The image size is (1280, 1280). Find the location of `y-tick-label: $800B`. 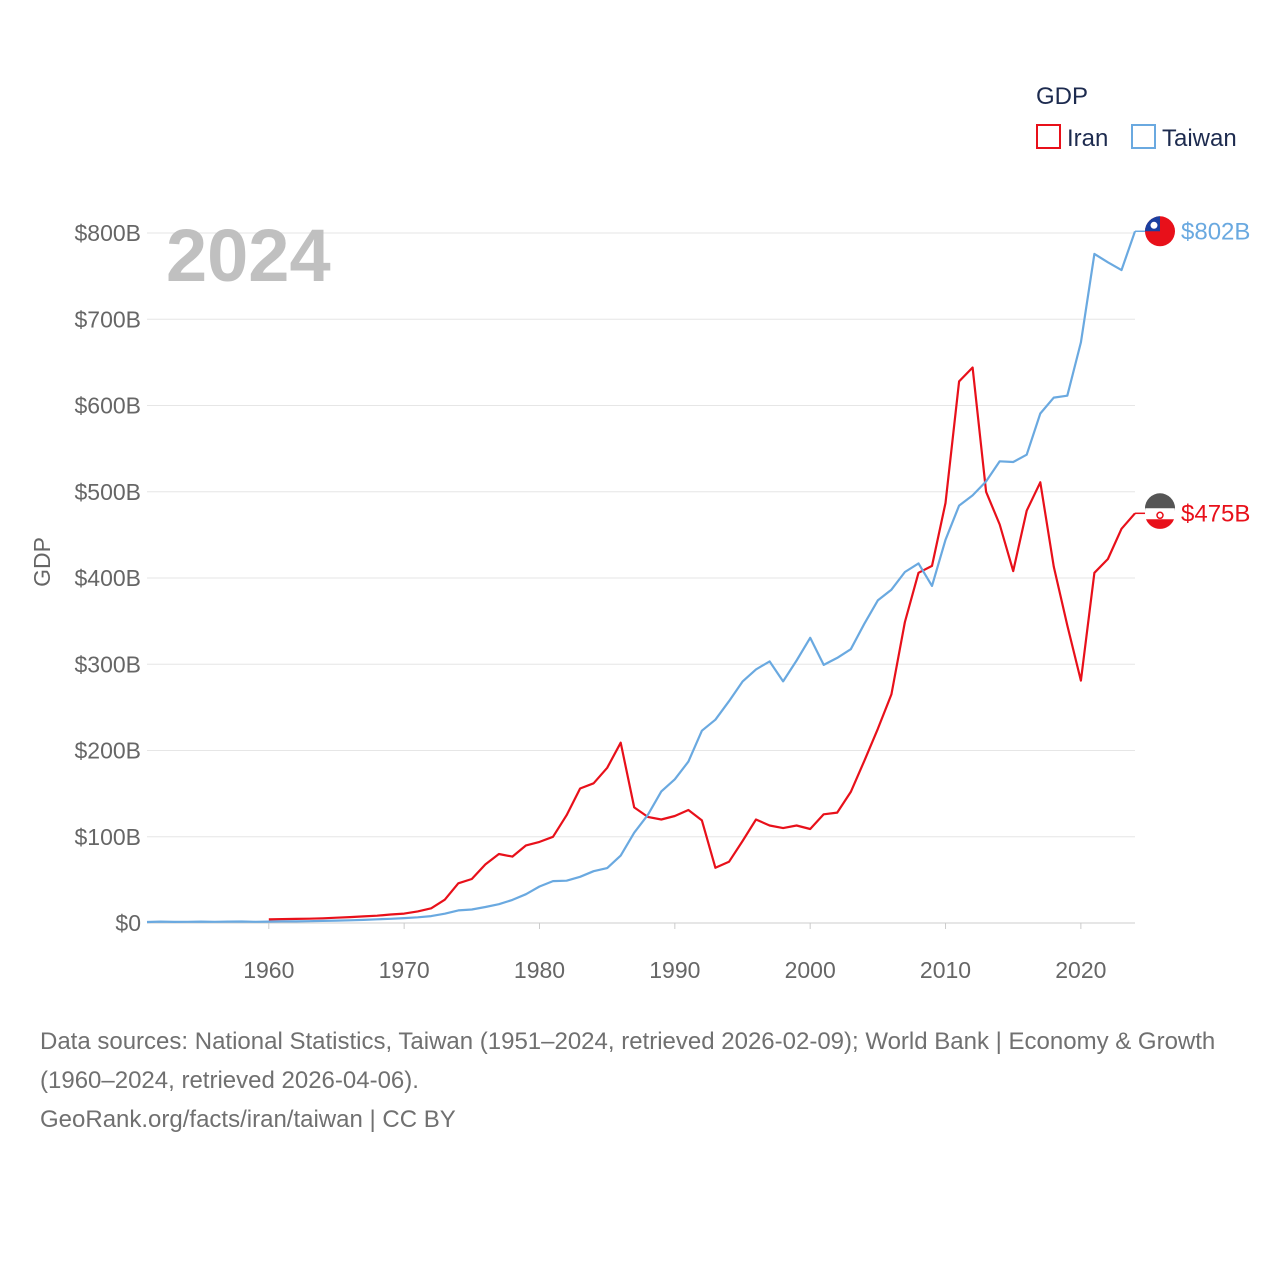

y-tick-label: $800B is located at coordinates (107, 233).